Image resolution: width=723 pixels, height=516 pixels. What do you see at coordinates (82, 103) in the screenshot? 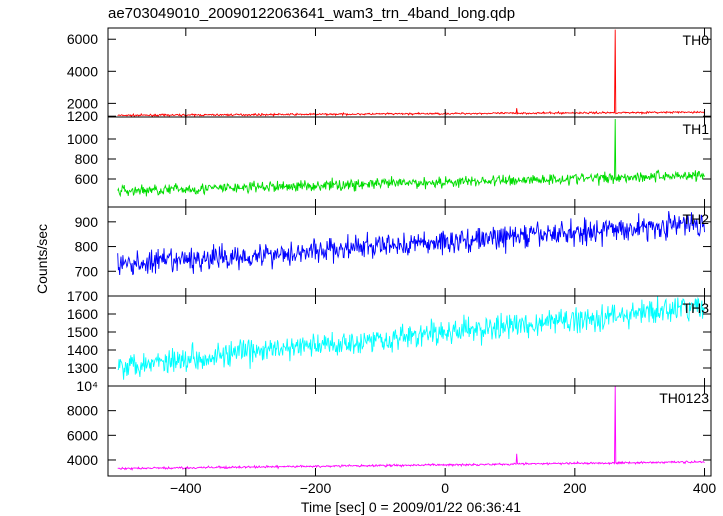
I see `y-tick-label: 2000` at bounding box center [82, 103].